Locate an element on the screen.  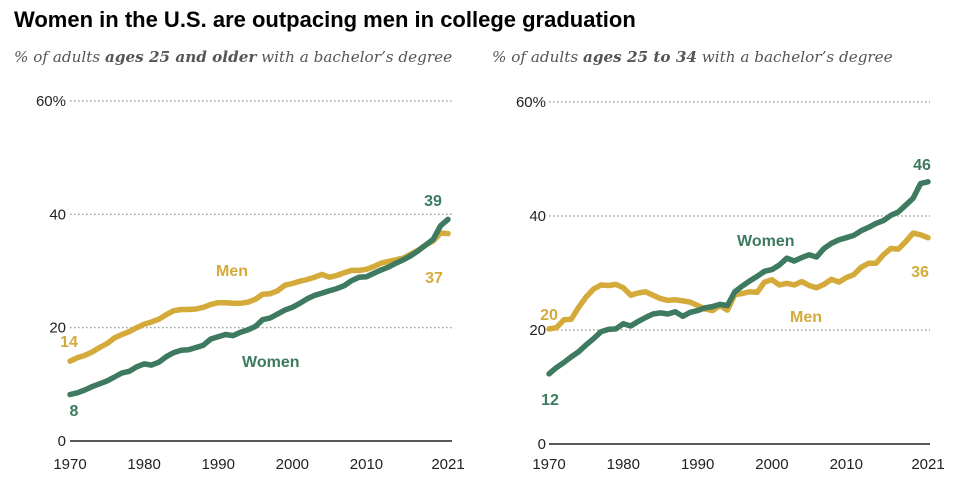
left-ytick-label: 20 is located at coordinates (57, 328).